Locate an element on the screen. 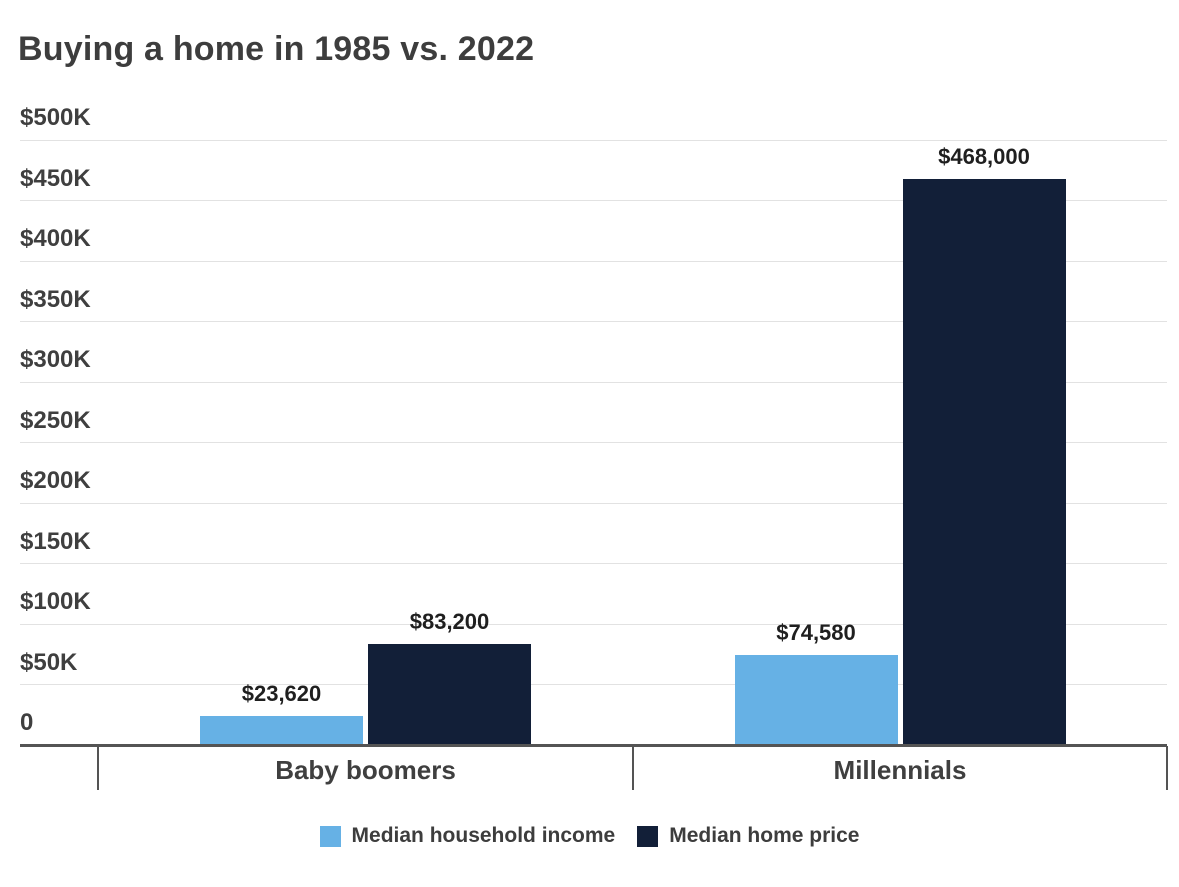 The width and height of the screenshot is (1179, 887). bar-value-label: $23,620 is located at coordinates (281, 694).